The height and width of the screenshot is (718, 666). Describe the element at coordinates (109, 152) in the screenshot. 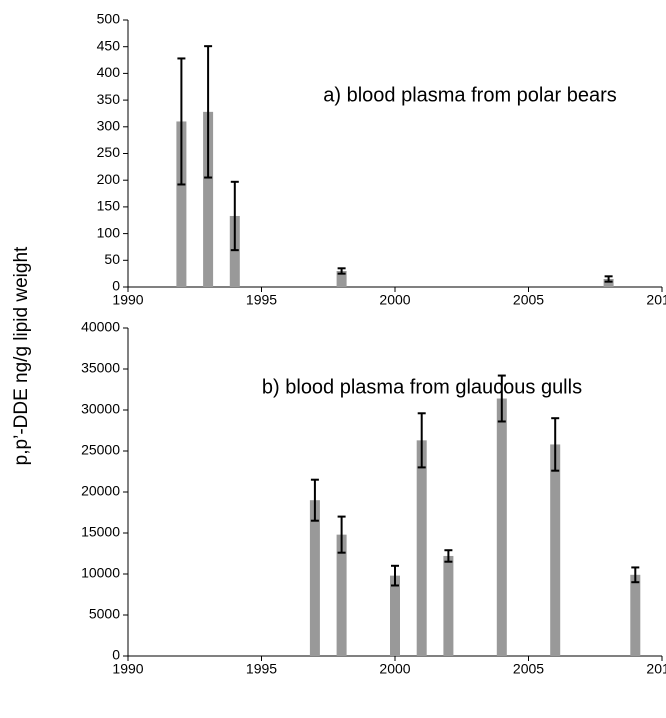

I see `y-tick-label: 250` at that location.